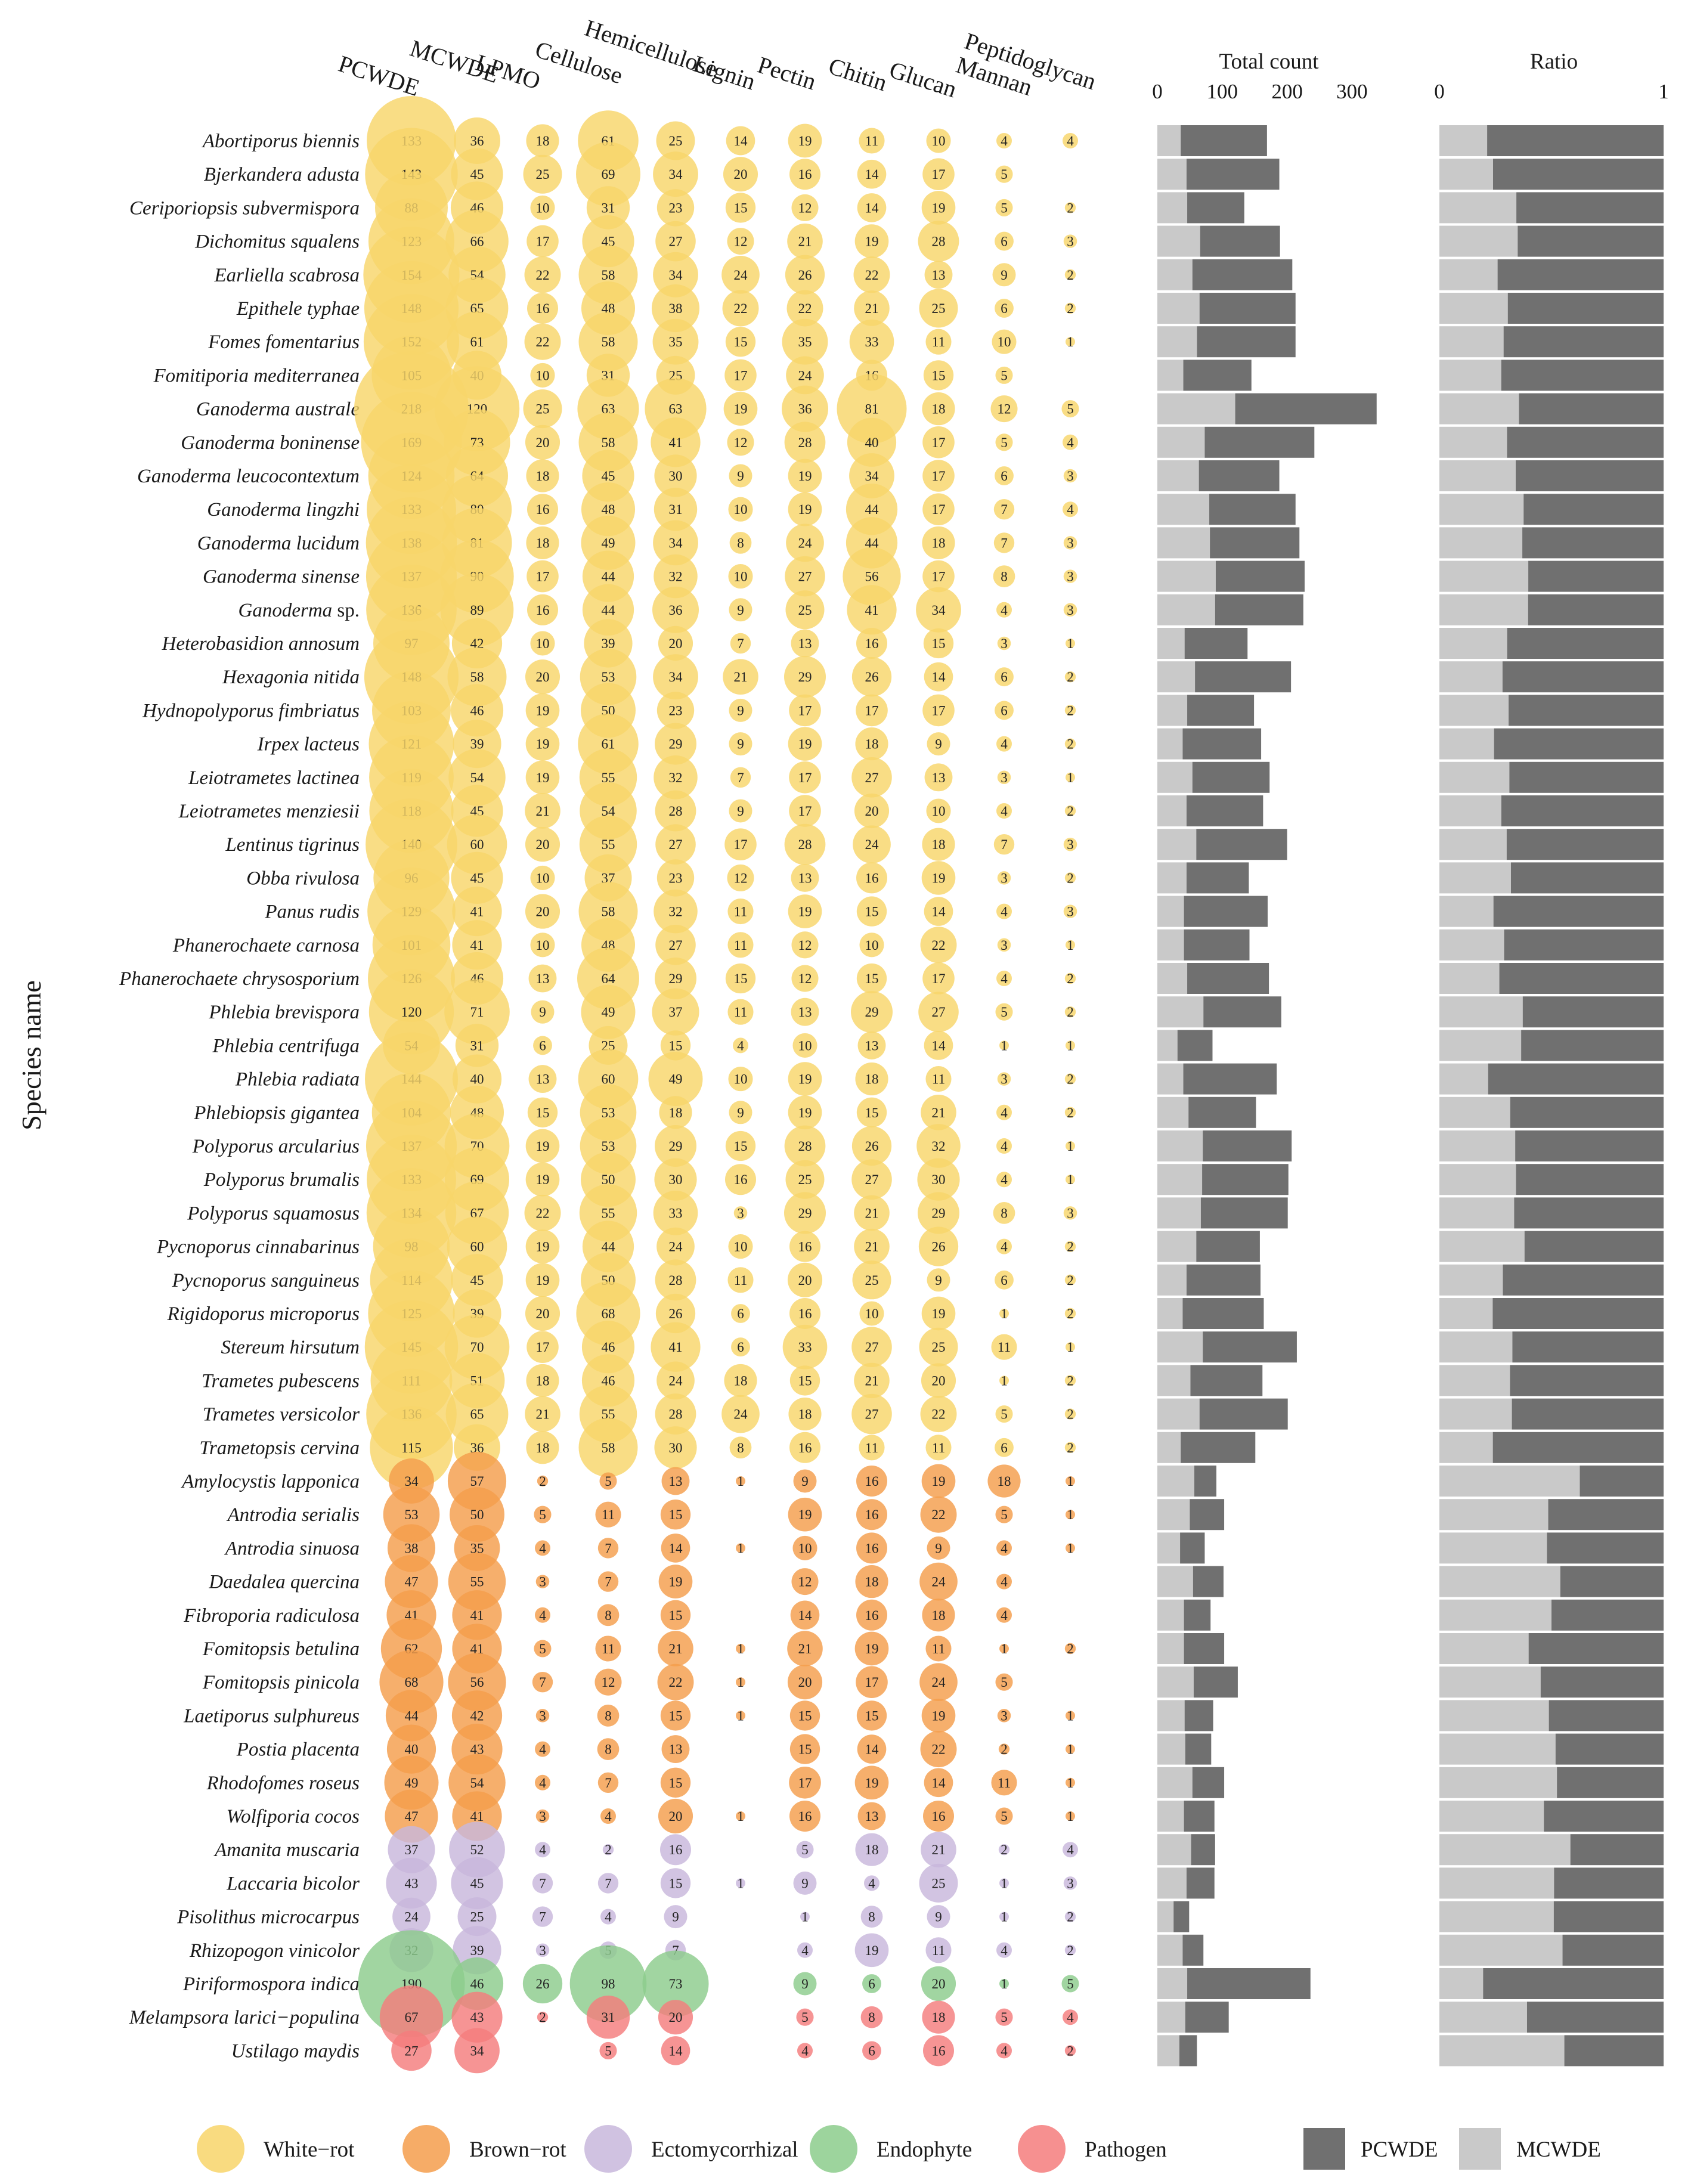 The image size is (1694, 2184). Describe the element at coordinates (477, 1682) in the screenshot. I see `bubble-value: 56` at that location.